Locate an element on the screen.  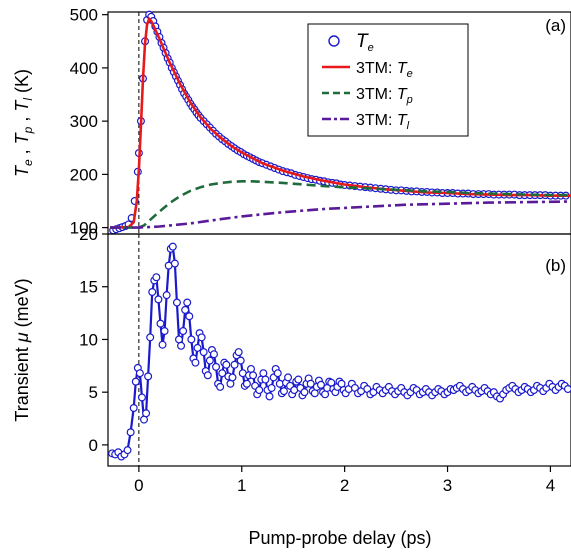
x-tick-label: 1 is located at coordinates (241, 485).